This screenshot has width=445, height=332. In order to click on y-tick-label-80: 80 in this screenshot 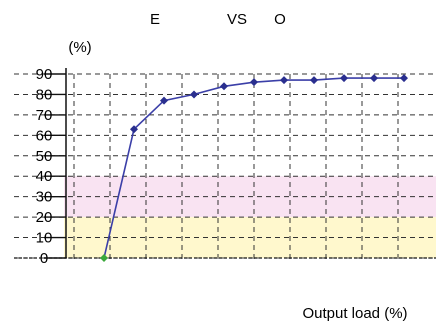, I will do `click(44, 94)`.